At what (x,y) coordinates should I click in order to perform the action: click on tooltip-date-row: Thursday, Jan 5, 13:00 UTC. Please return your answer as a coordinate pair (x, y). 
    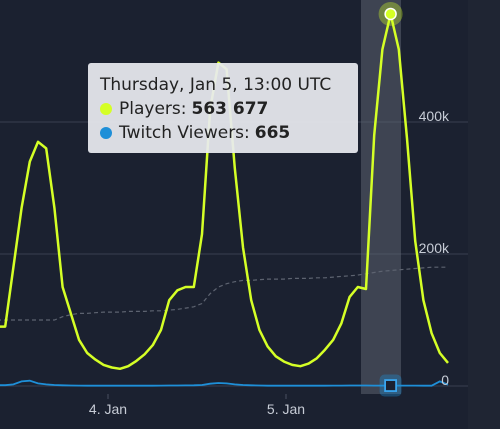
    Looking at the image, I should click on (229, 85).